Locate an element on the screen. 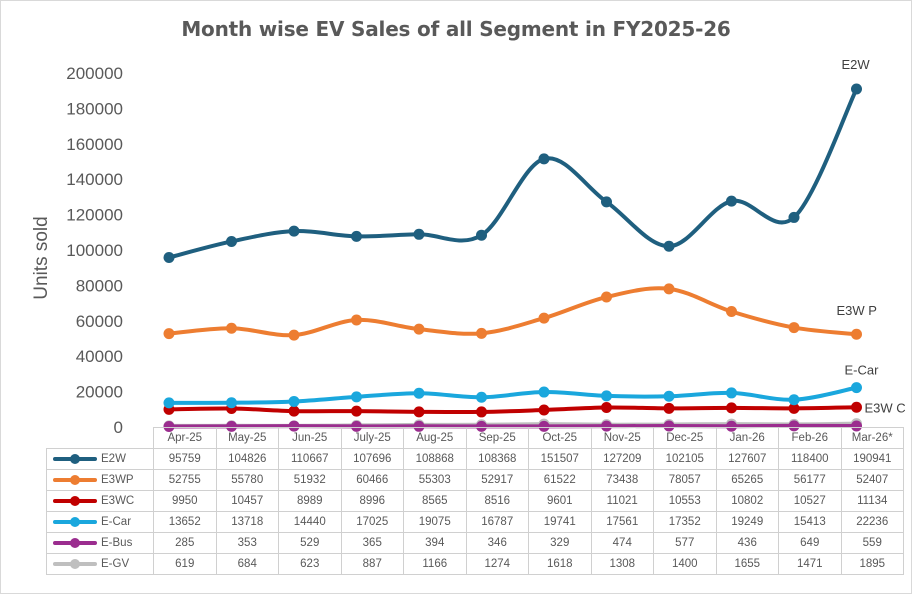 This screenshot has width=912, height=594. y-tick-label: 0 is located at coordinates (118, 427).